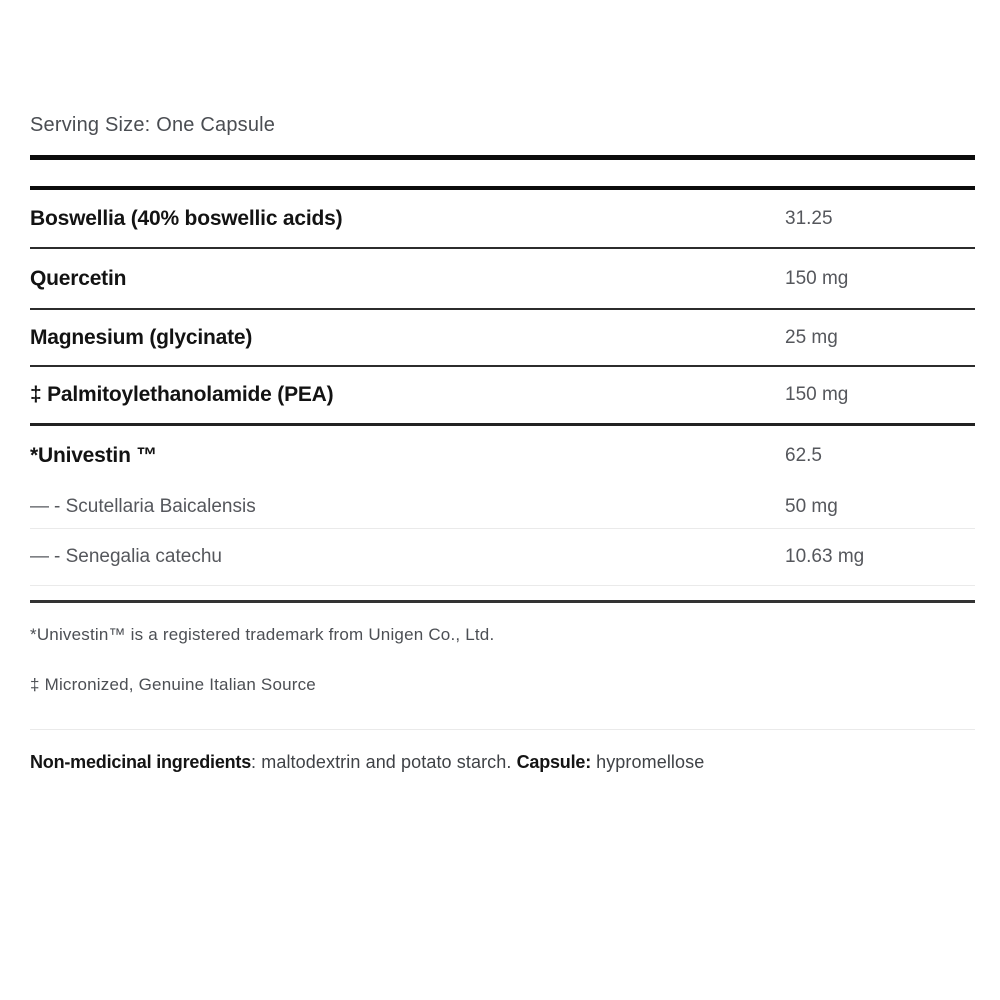  Describe the element at coordinates (502, 456) in the screenshot. I see `table-row-univestin: *Univestin ™ 62.5` at that location.